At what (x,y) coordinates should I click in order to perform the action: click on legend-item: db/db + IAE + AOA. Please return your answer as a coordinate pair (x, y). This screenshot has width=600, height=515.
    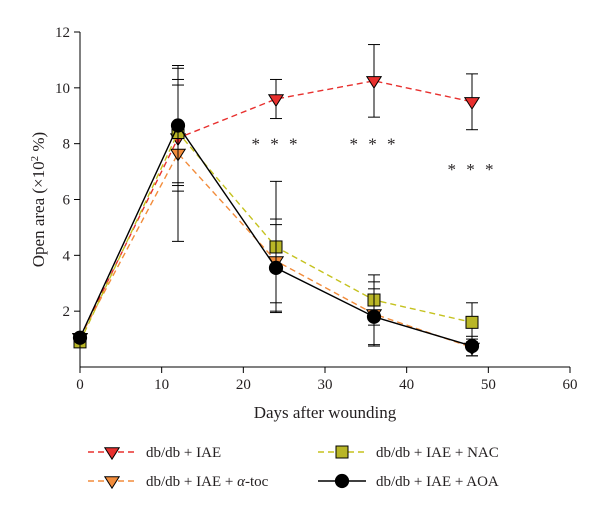
    Looking at the image, I should click on (408, 481).